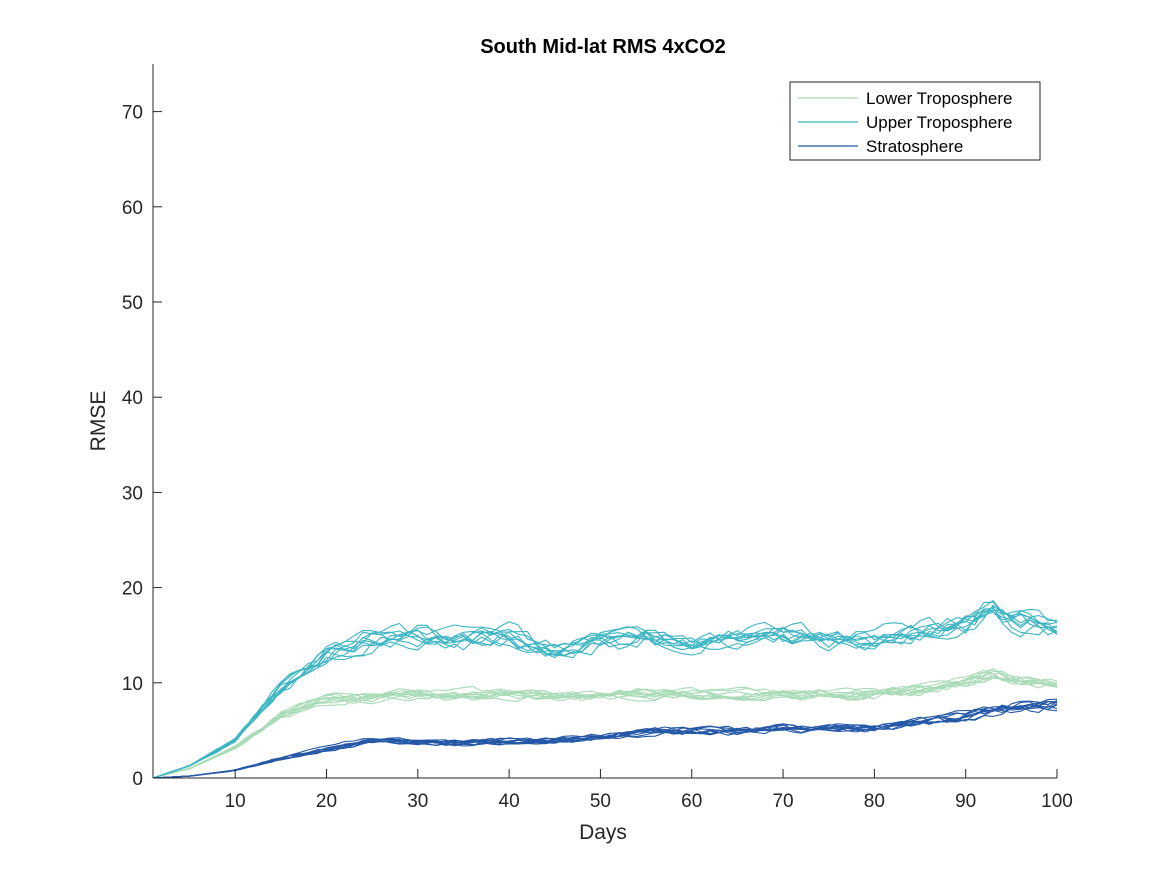 This screenshot has height=875, width=1167. What do you see at coordinates (603, 832) in the screenshot?
I see `x-axis-label: Days` at bounding box center [603, 832].